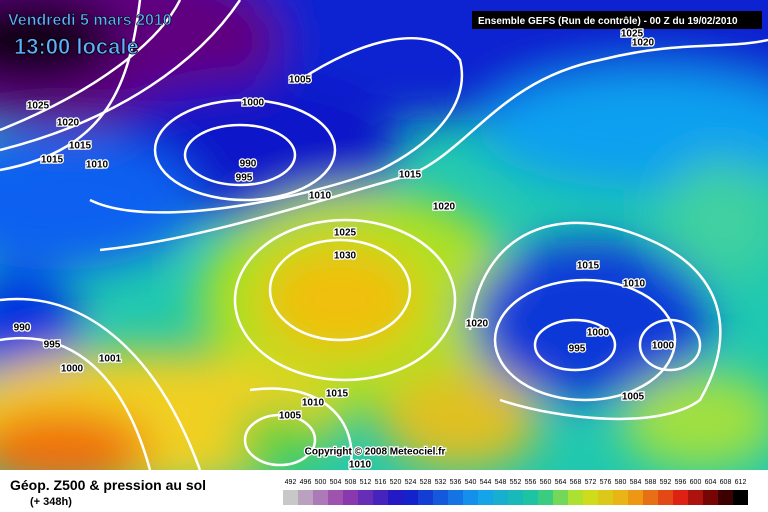 Image resolution: width=768 pixels, height=512 pixels. Describe the element at coordinates (546, 482) in the screenshot. I see `legend-level: 560` at that location.